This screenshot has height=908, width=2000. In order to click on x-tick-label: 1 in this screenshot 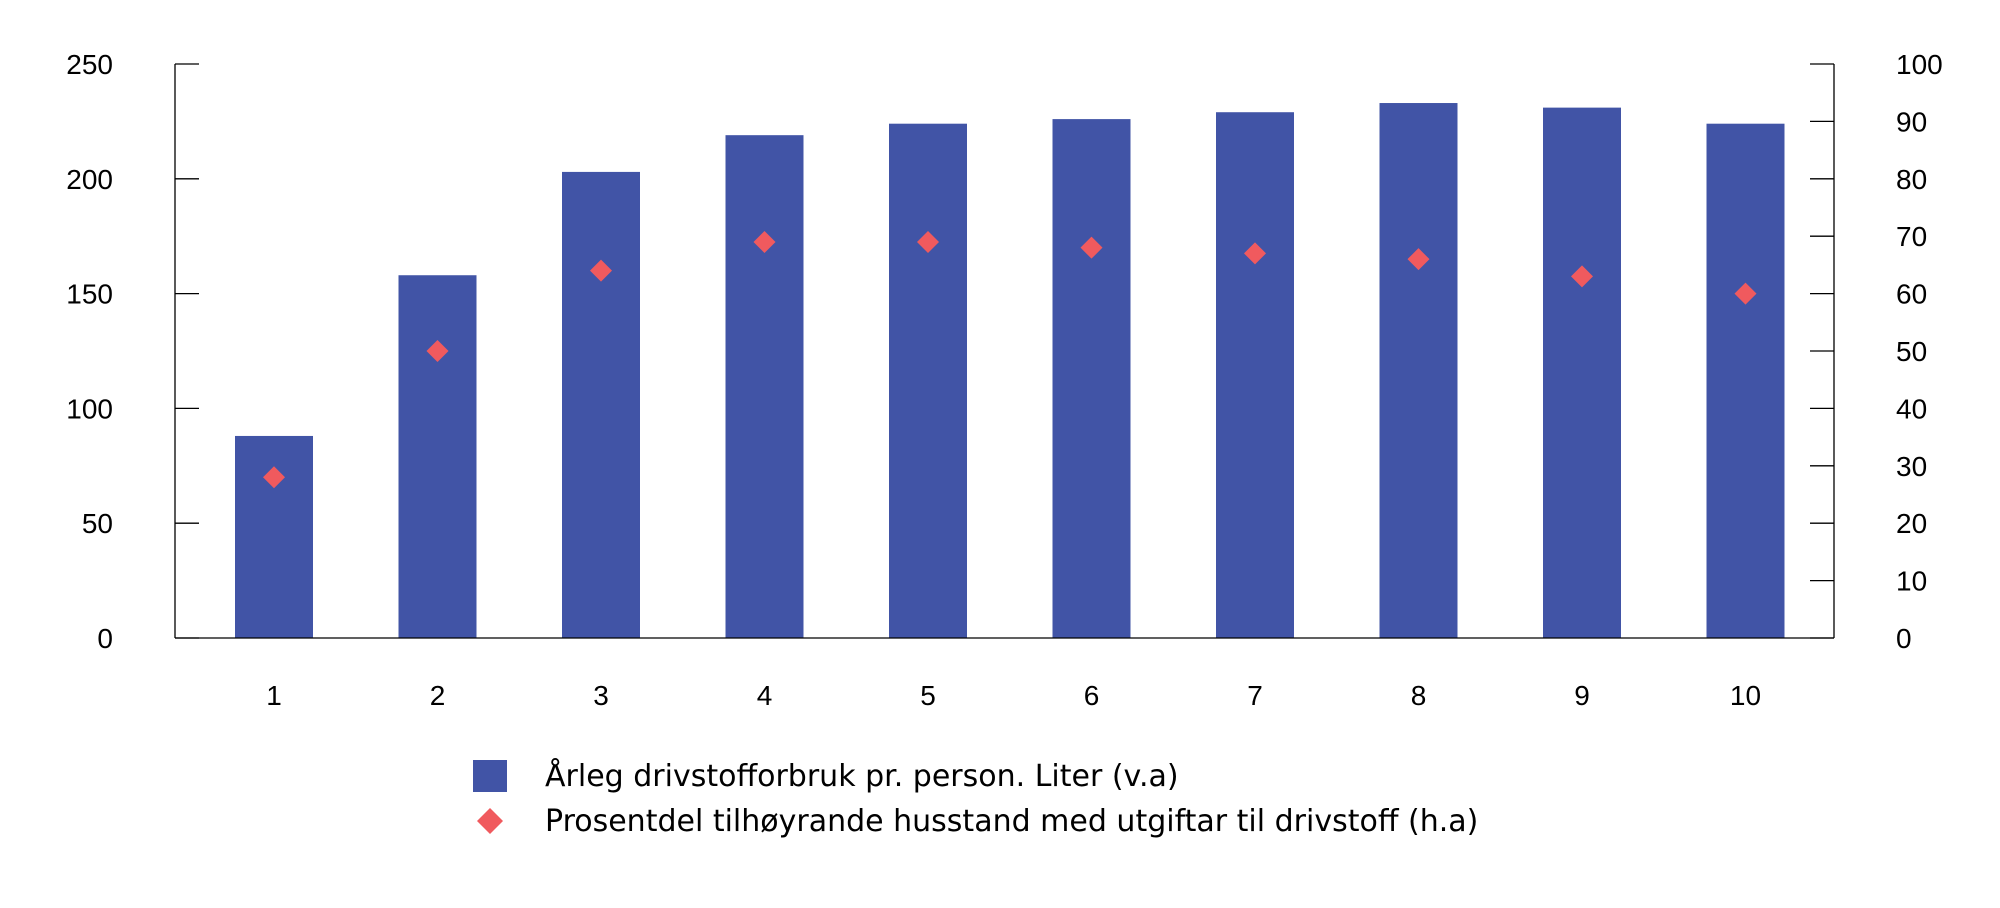, I will do `click(274, 695)`.